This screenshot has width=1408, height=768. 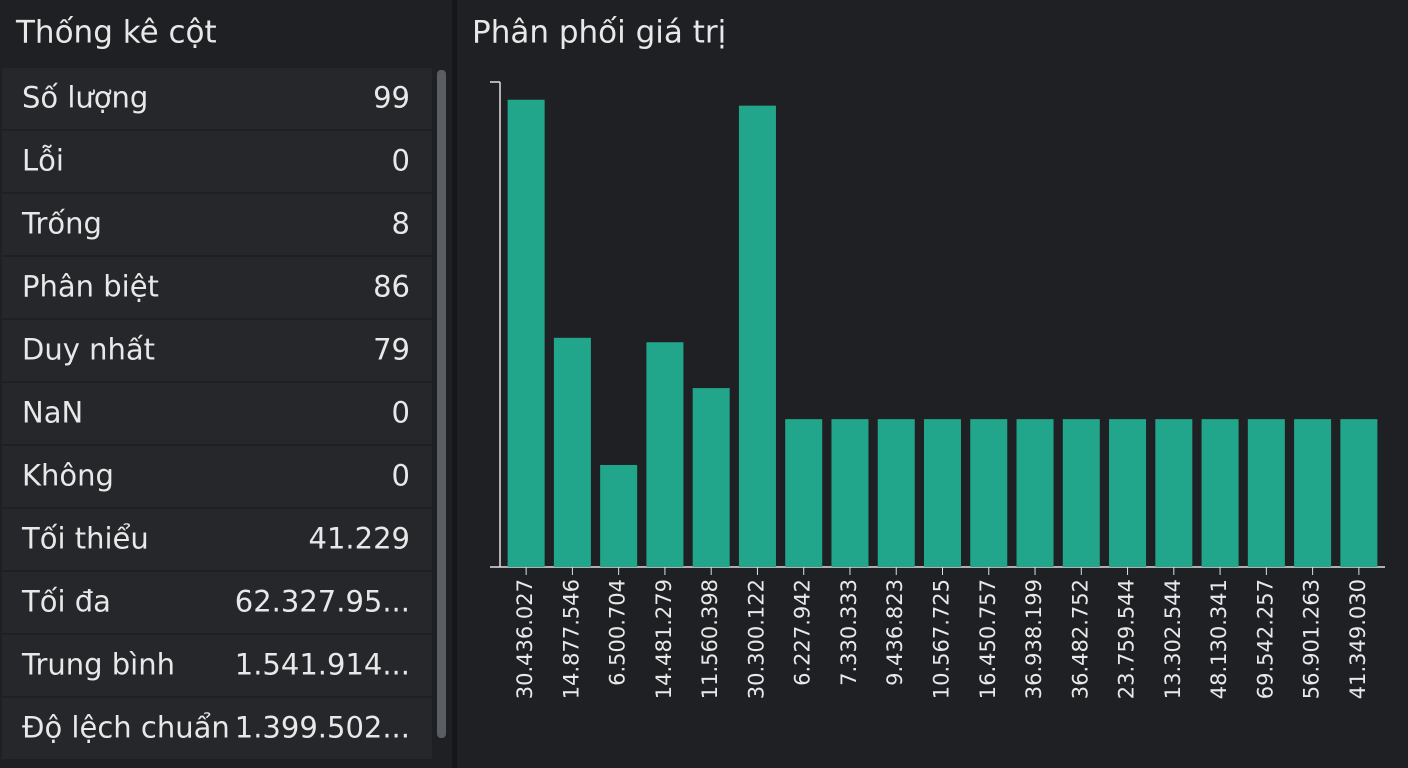 I want to click on x-tick-label: 69.542.257, so click(x=1265, y=639).